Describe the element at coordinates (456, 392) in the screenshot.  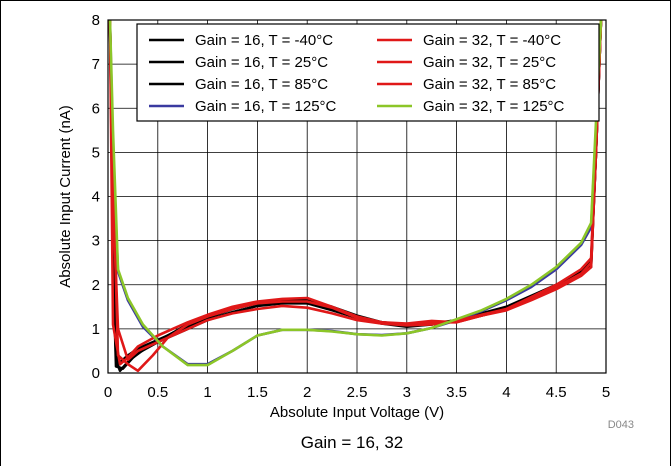
I see `x-tick-label: 3.5` at that location.